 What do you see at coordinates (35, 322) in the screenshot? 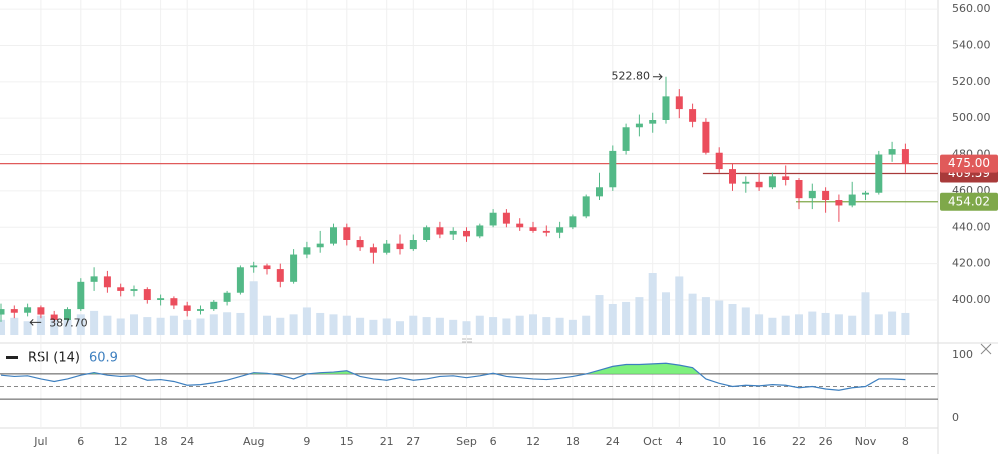
I see `low-arrow` at bounding box center [35, 322].